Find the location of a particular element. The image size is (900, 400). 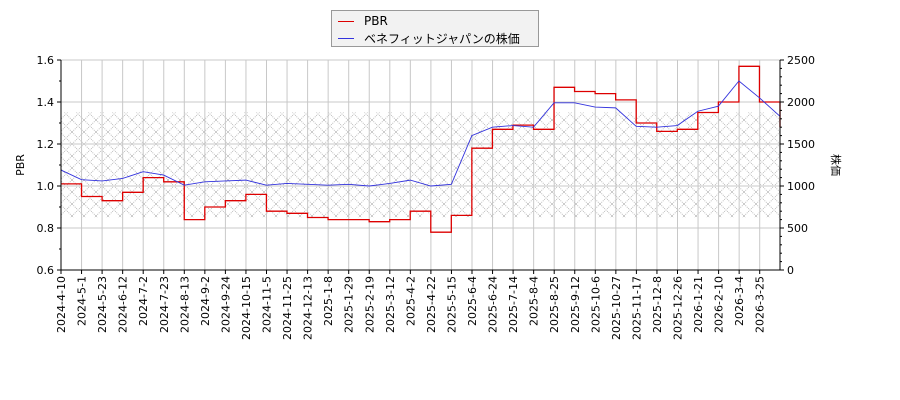

x-tick-label: 2024-6-12 is located at coordinates (123, 304).